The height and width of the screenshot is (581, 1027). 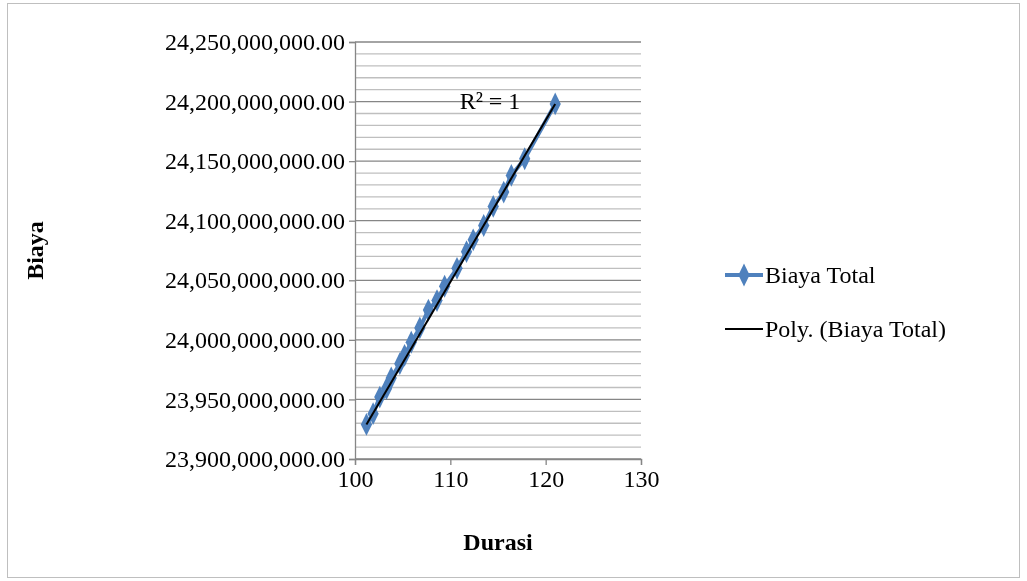 I want to click on y-tick-label: 24,000,000,000.00, so click(x=255, y=340).